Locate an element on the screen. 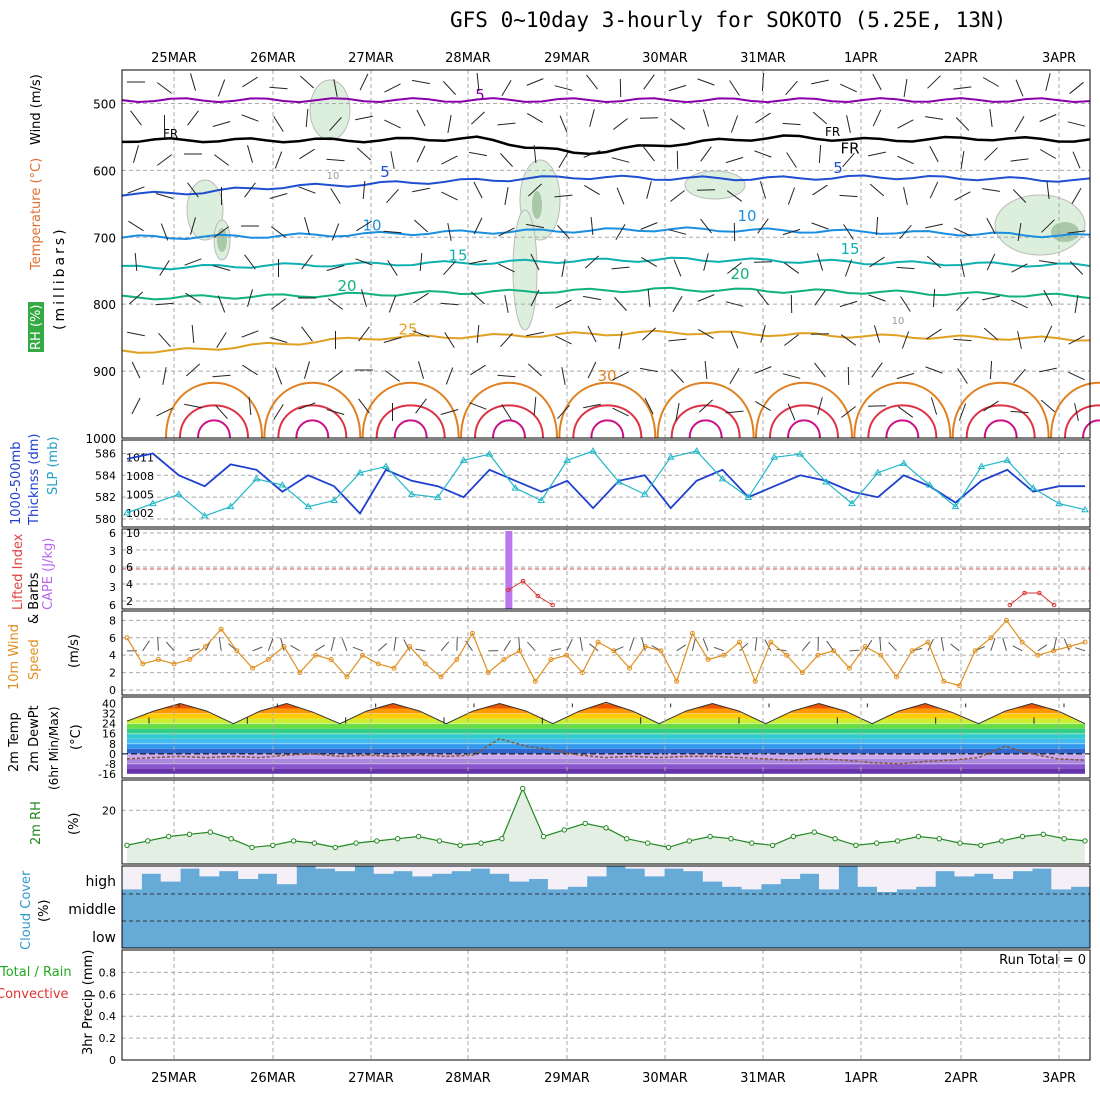  li-ylabel: Lifted Index is located at coordinates (18, 571).